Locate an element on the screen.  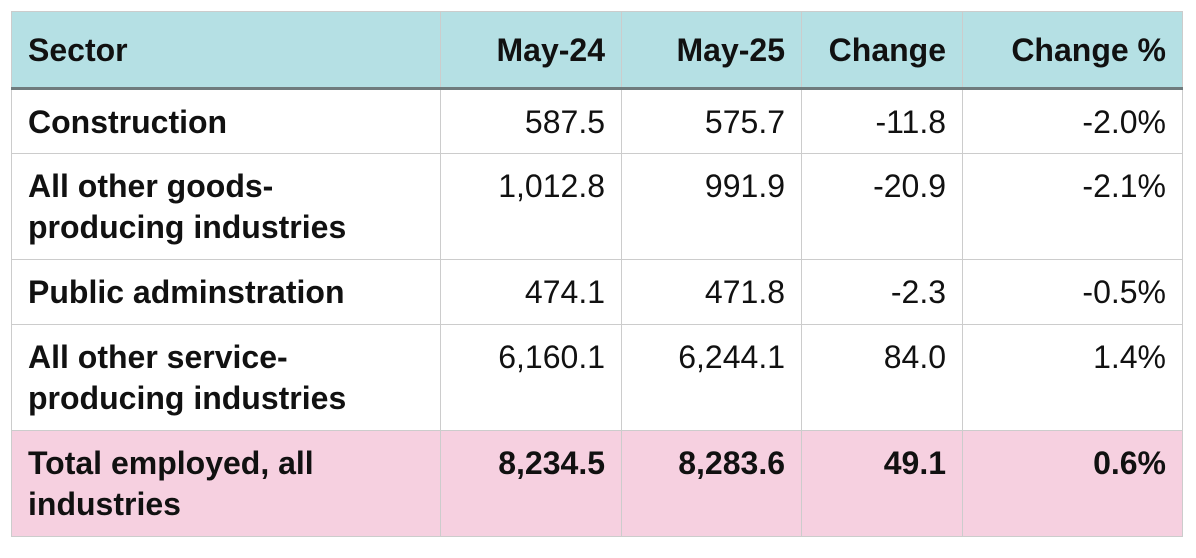
may-25-cell: 6,244.1 is located at coordinates (711, 377).